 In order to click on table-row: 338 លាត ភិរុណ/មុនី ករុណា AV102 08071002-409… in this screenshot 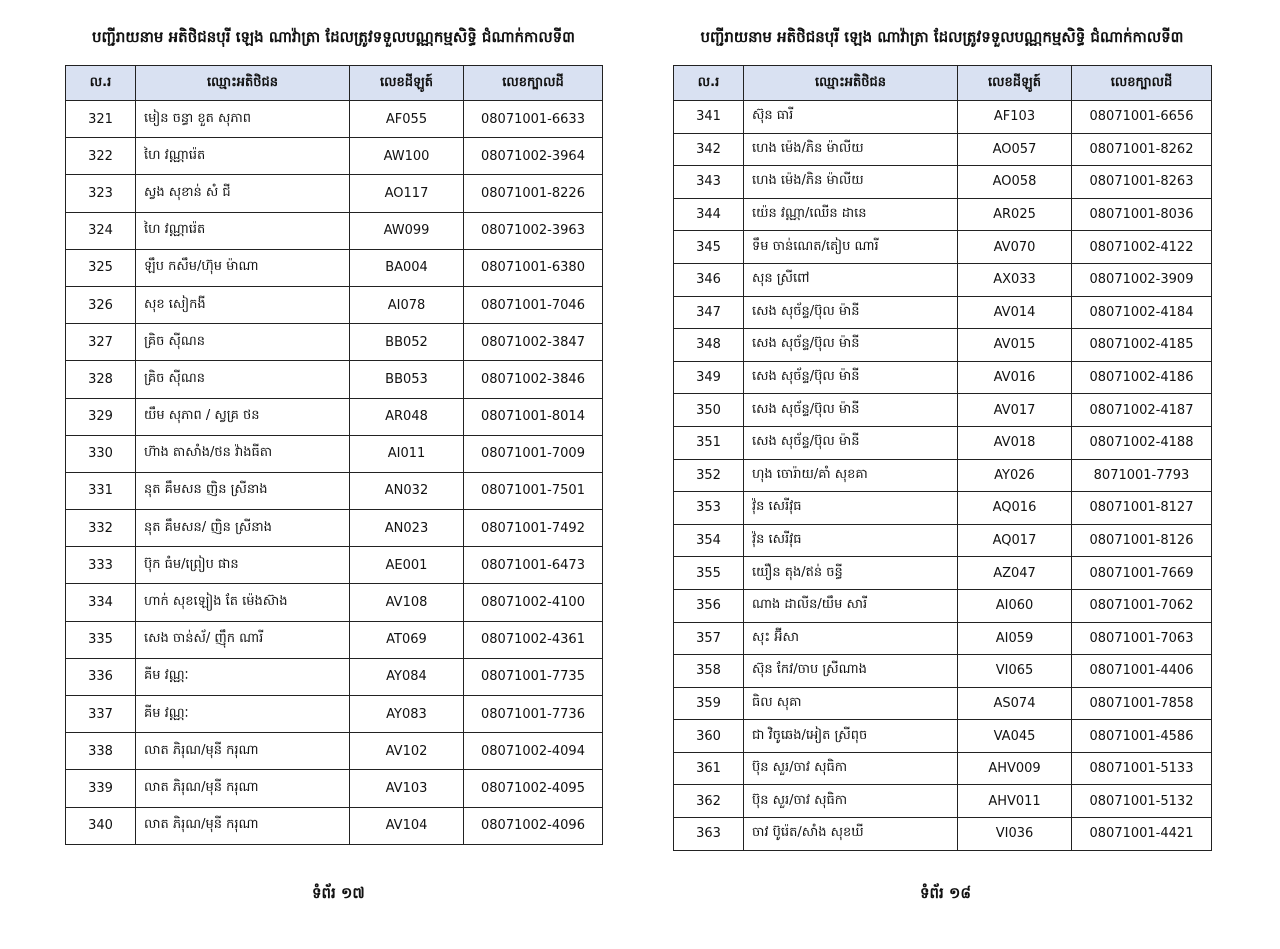, I will do `click(334, 751)`.